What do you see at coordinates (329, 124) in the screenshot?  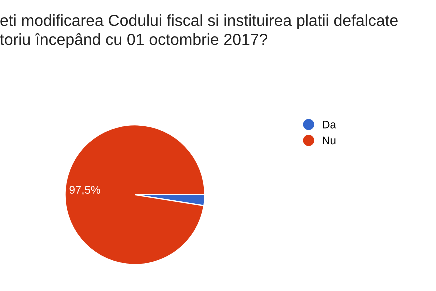 I see `legend-label: Da` at bounding box center [329, 124].